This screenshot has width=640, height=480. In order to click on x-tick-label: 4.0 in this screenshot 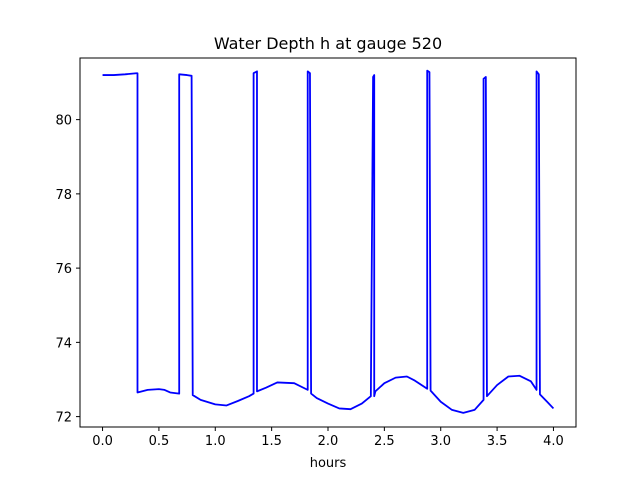, I will do `click(553, 441)`.